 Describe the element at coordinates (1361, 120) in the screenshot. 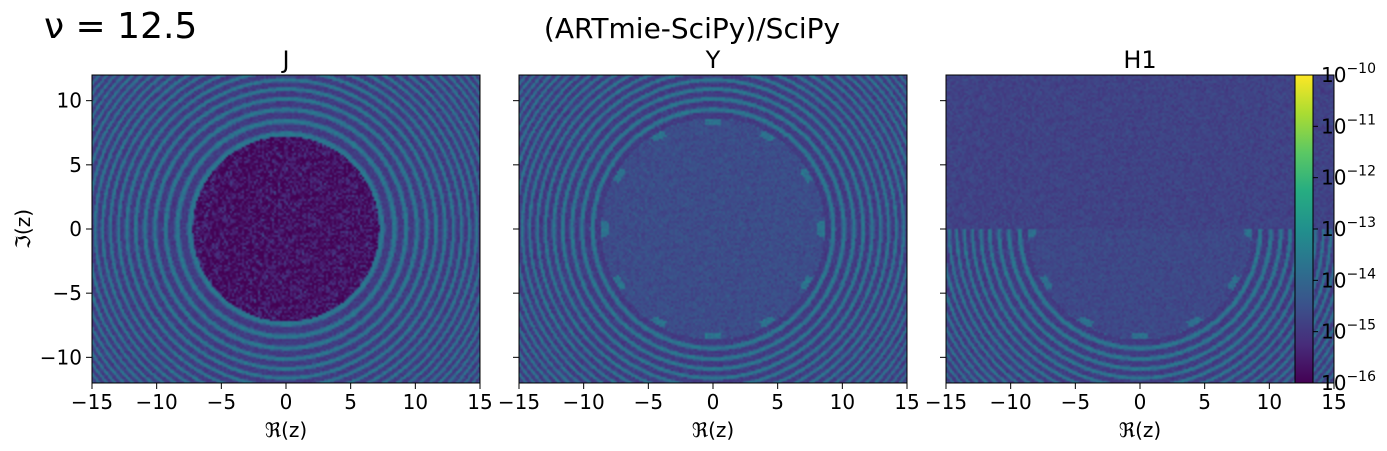

I see `colorbar-tick-exponent: −11` at that location.